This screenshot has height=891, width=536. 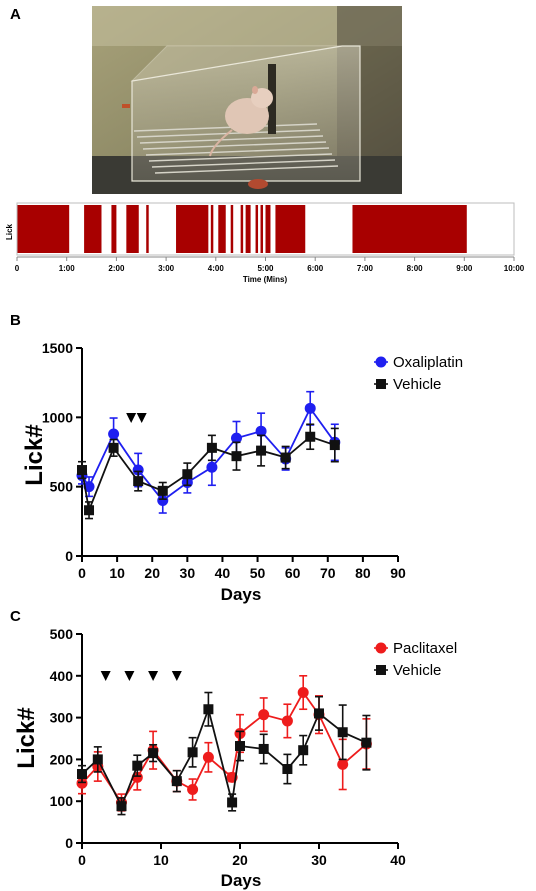 What do you see at coordinates (9, 231) in the screenshot?
I see `raster-y-label: Lick` at bounding box center [9, 231].